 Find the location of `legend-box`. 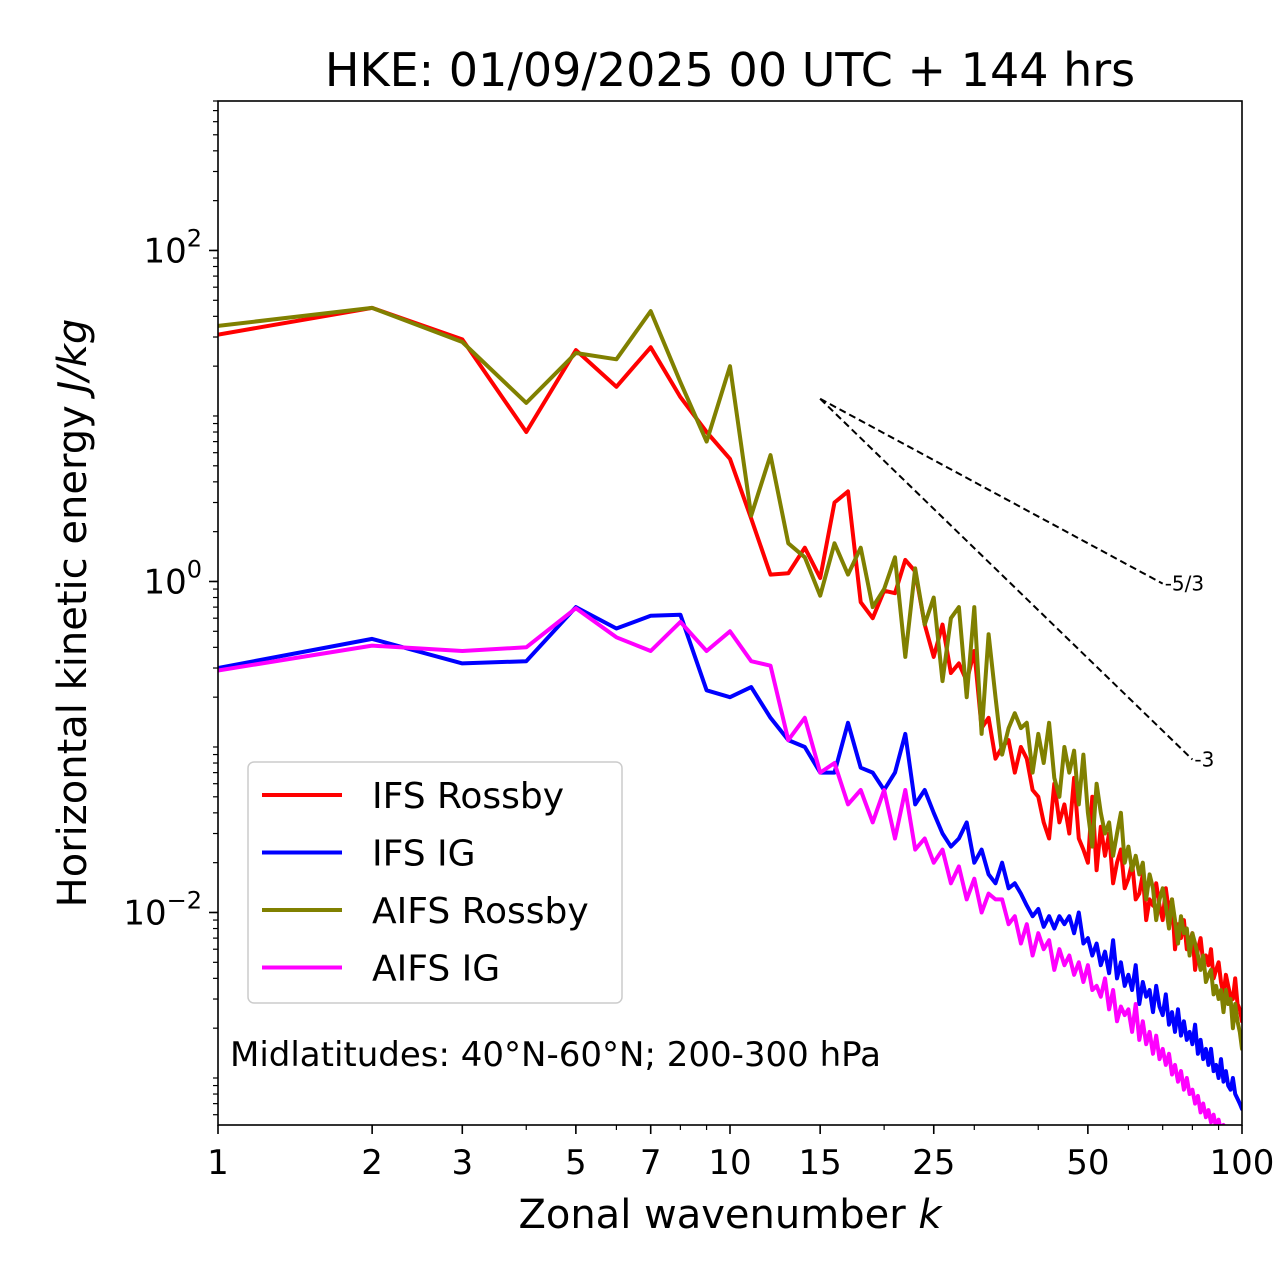

legend-box is located at coordinates (435, 882).